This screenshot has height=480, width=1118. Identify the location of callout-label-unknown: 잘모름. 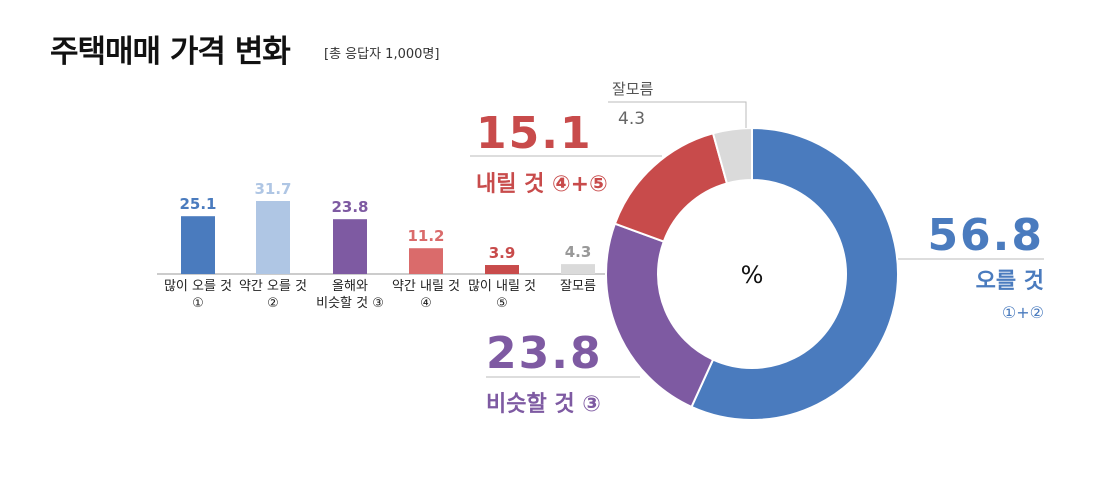
(633, 89).